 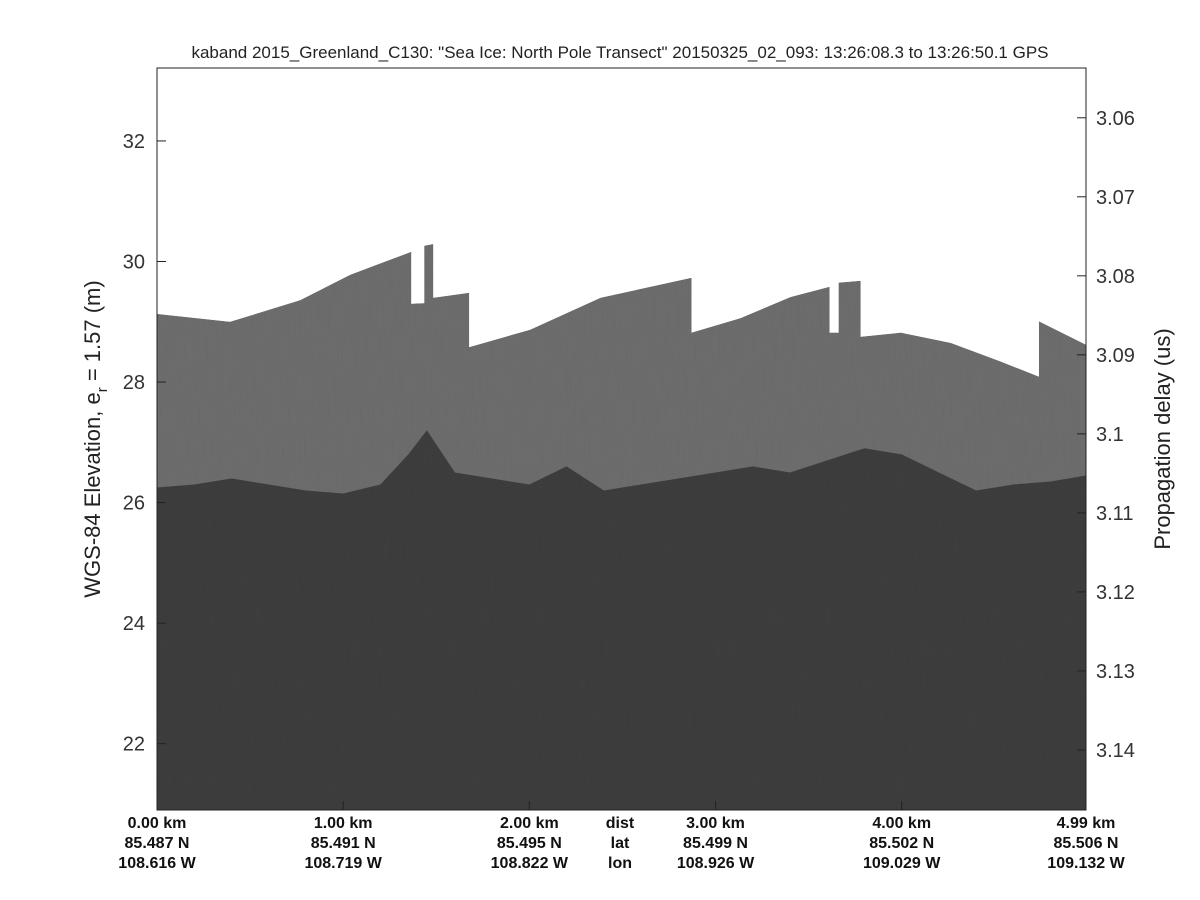 I want to click on lon-label: 108.719 W, so click(x=343, y=863).